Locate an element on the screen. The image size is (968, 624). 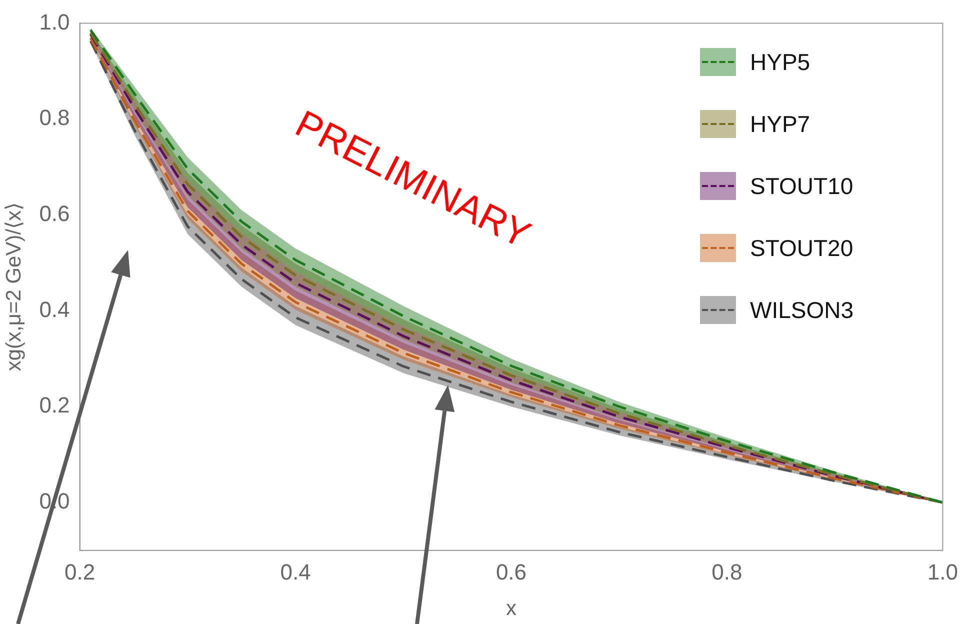
y-tick-label: 1.0 is located at coordinates (54, 21).